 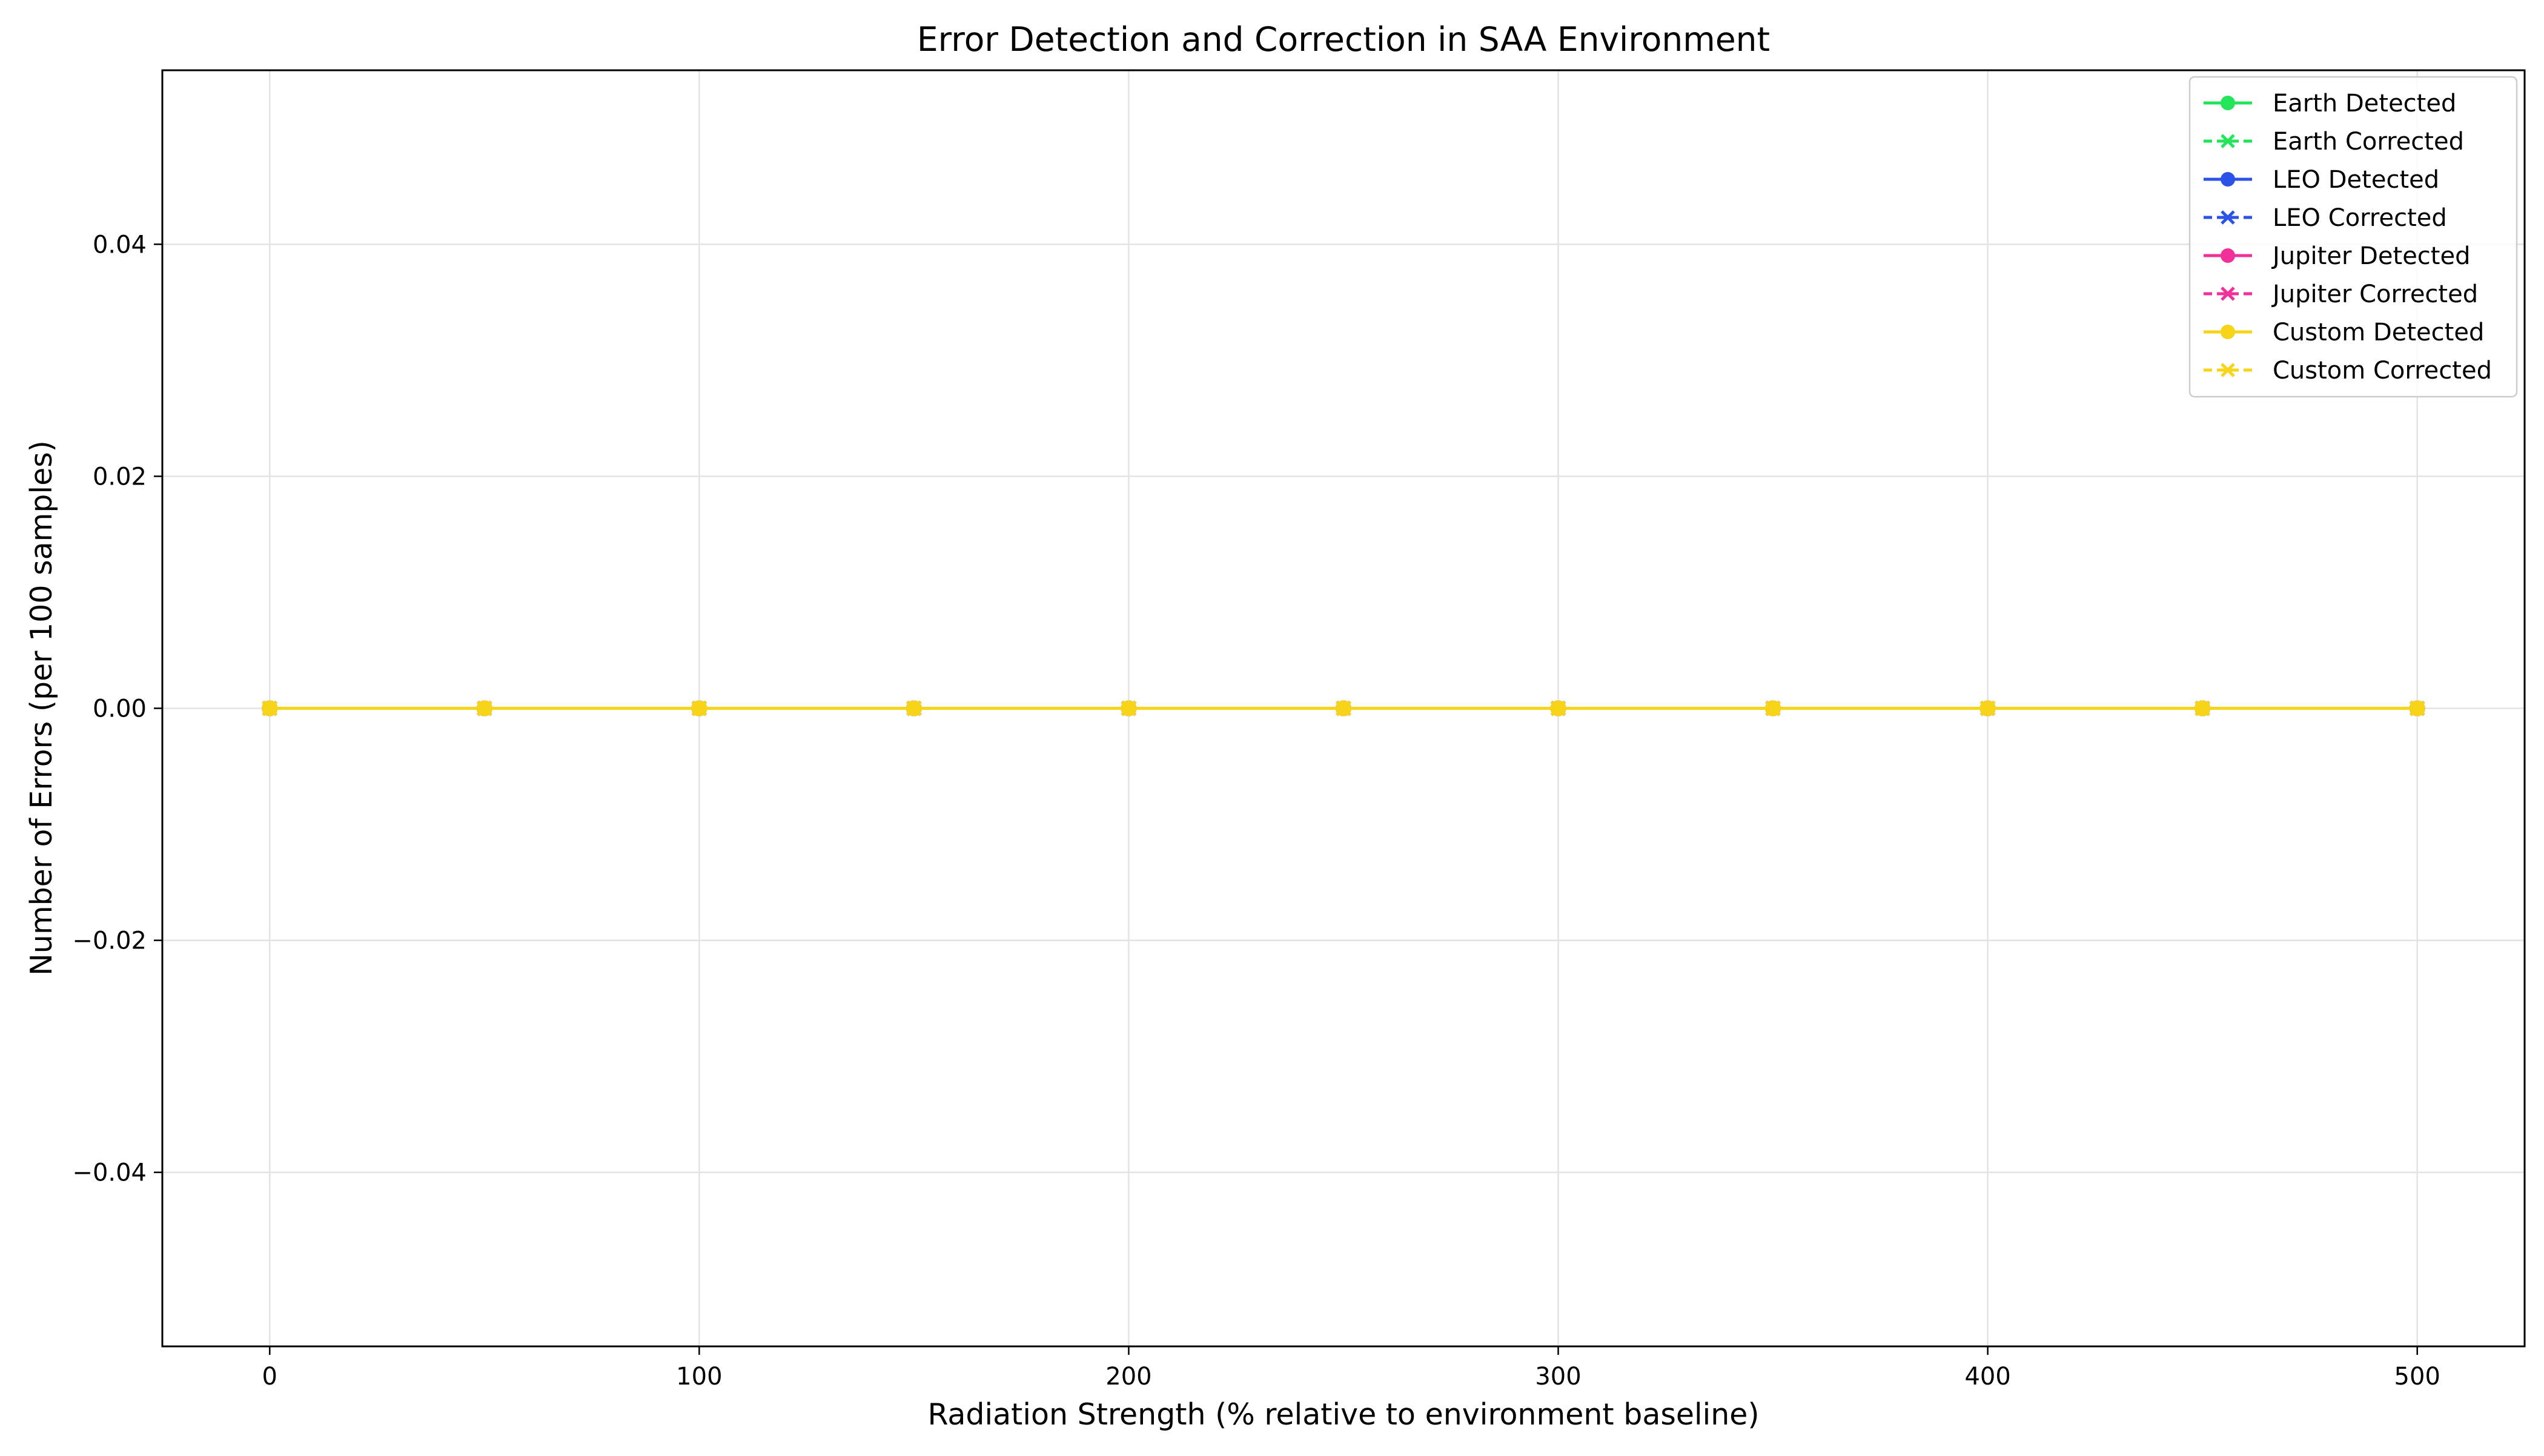 I want to click on series-layer, so click(x=1344, y=708).